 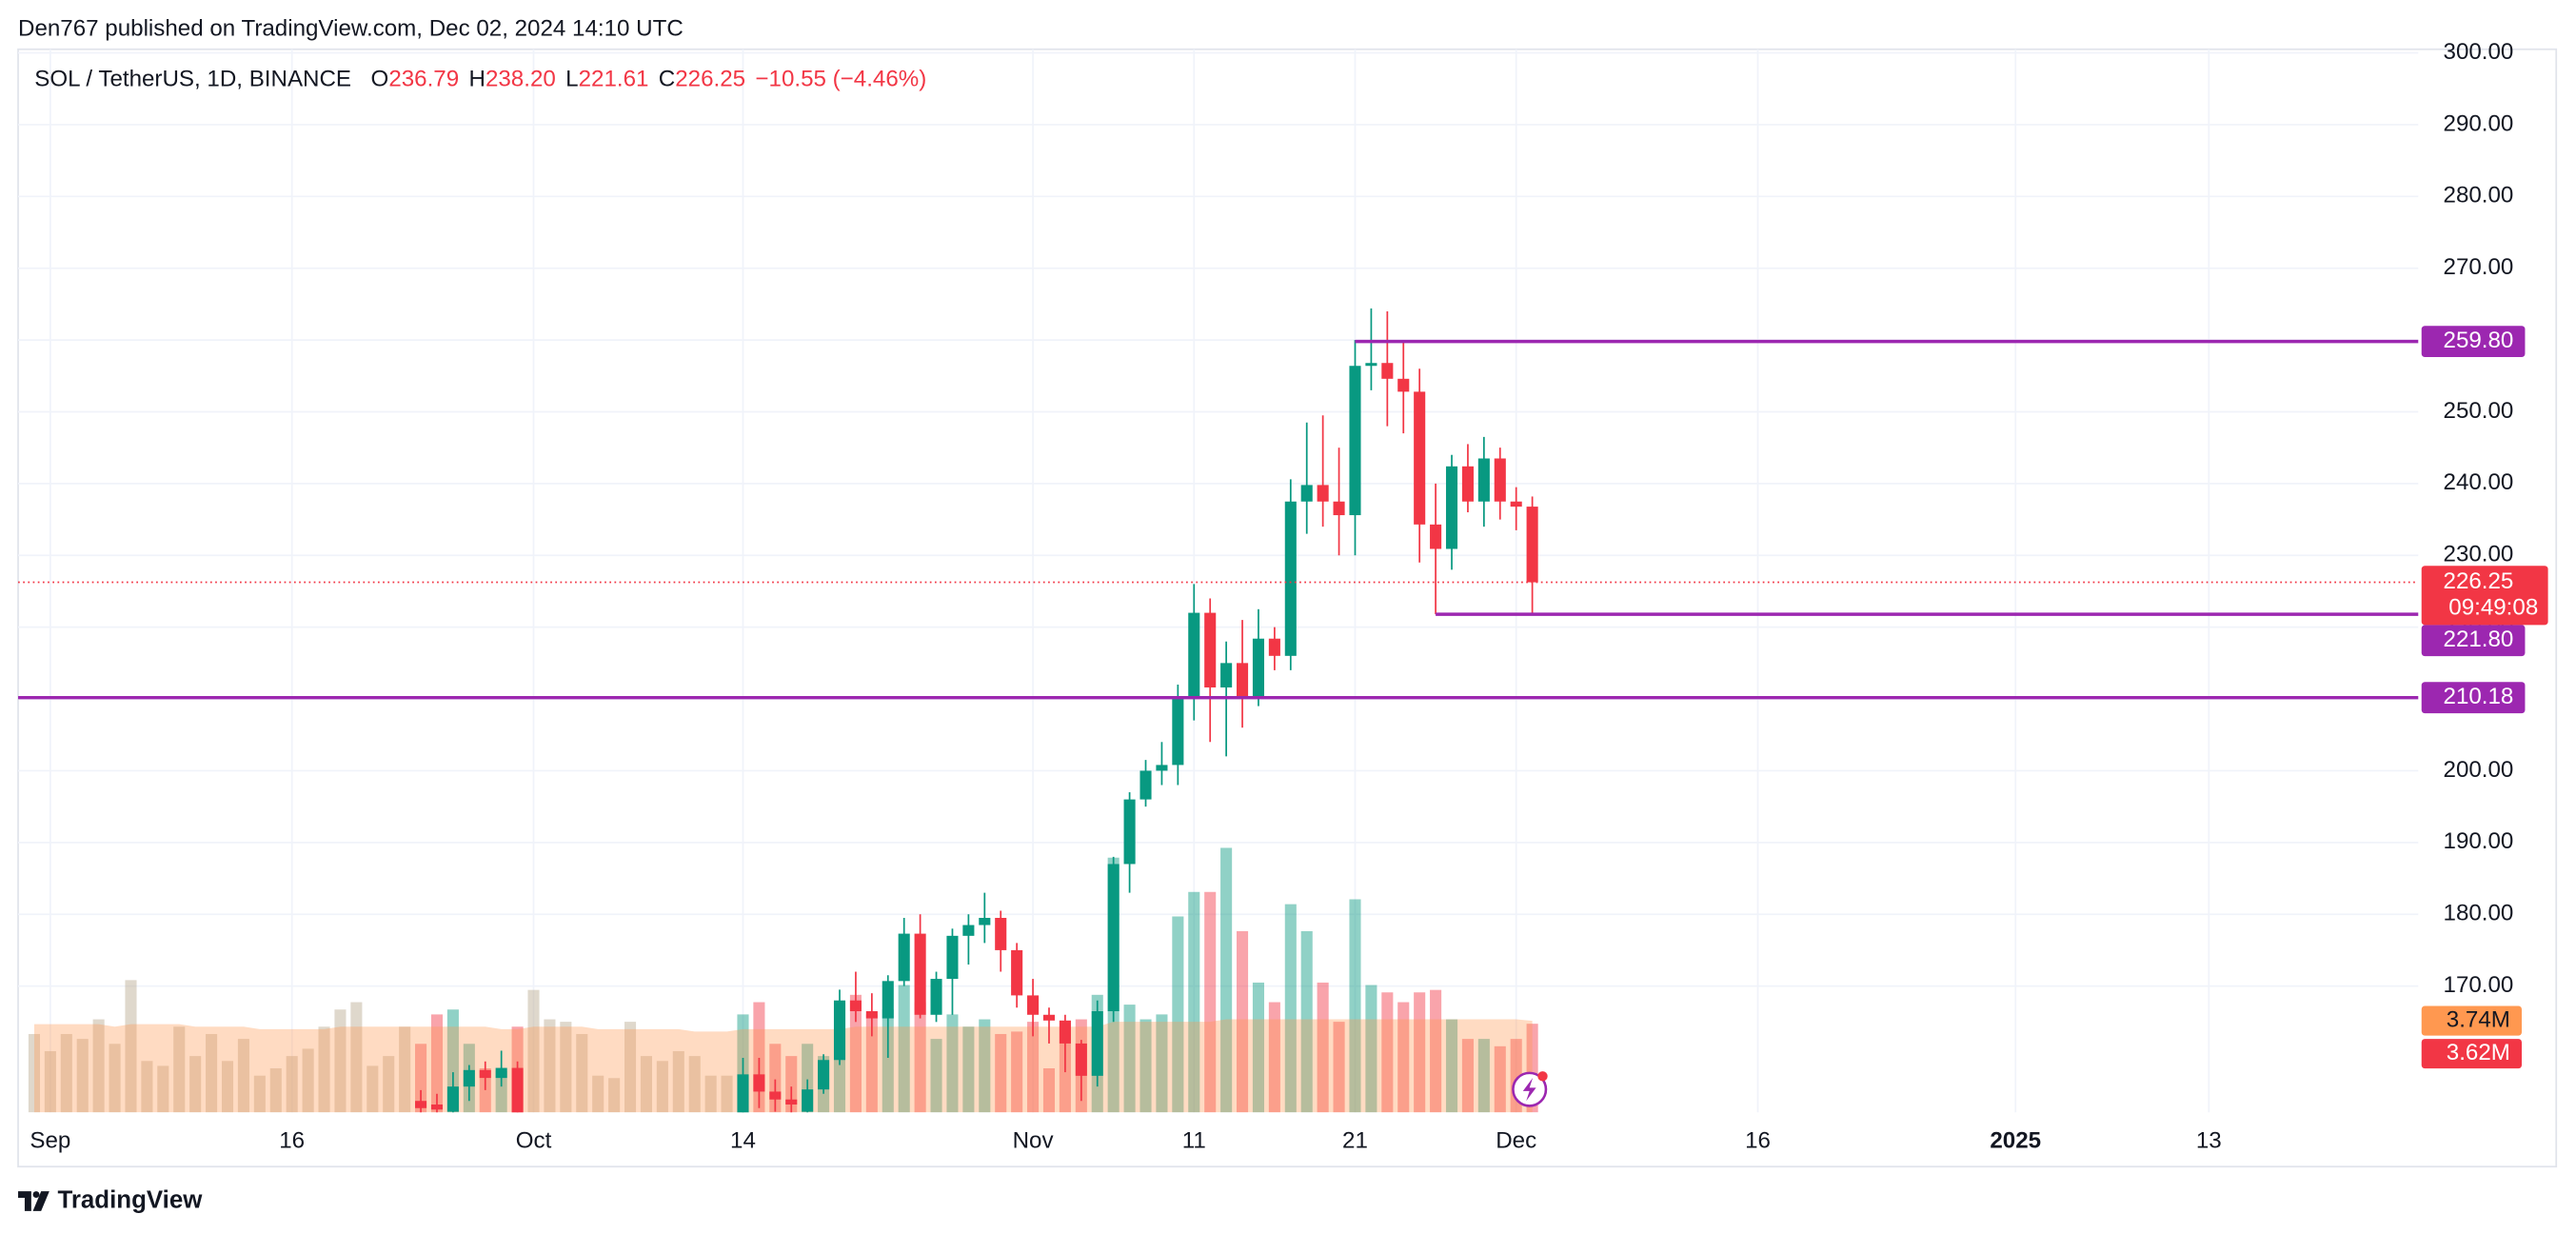 I want to click on x-tick-label: 13, so click(x=2209, y=1141).